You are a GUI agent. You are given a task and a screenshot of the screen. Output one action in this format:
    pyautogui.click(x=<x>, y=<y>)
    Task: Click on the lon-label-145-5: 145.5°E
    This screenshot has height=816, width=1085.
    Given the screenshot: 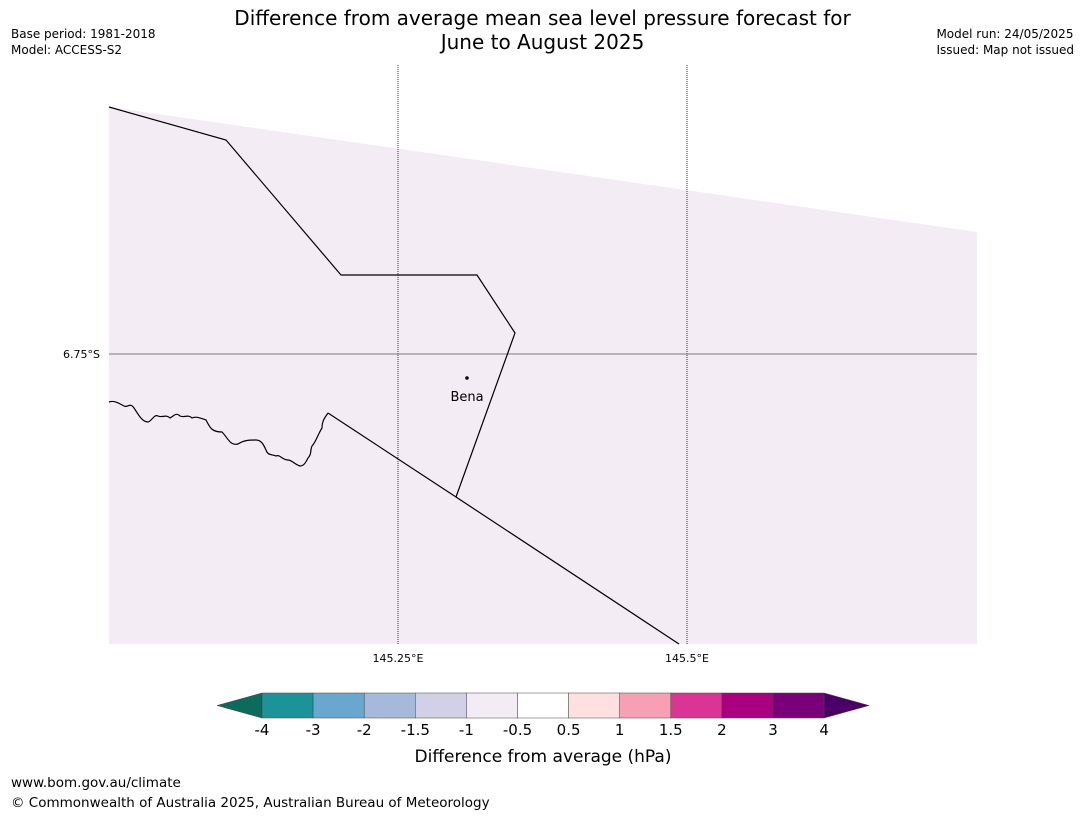 What is the action you would take?
    pyautogui.click(x=687, y=658)
    